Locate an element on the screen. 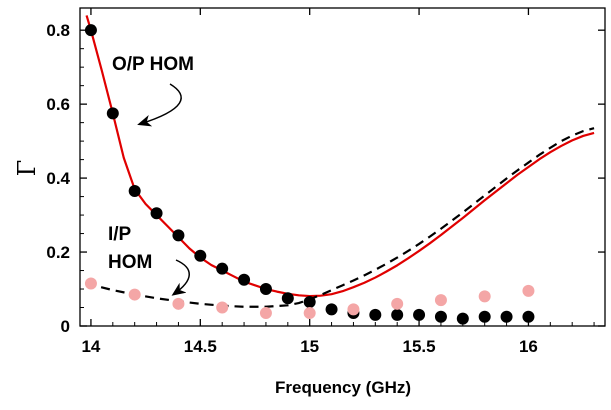 This screenshot has height=410, width=611. annotation-ip-arrow is located at coordinates (180, 277).